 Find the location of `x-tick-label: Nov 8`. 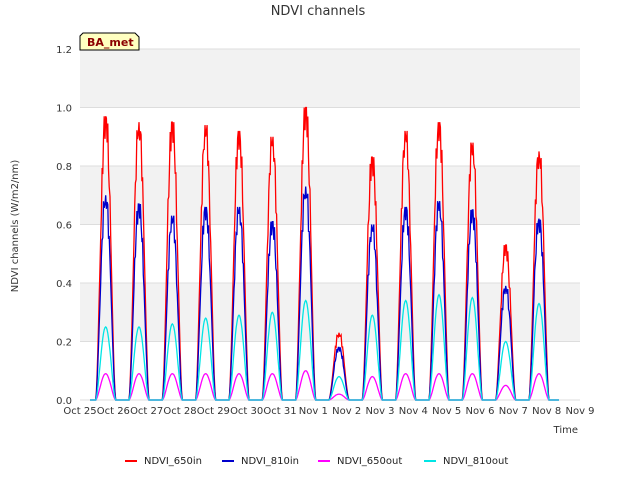

x-tick-label: Nov 8 is located at coordinates (546, 411).